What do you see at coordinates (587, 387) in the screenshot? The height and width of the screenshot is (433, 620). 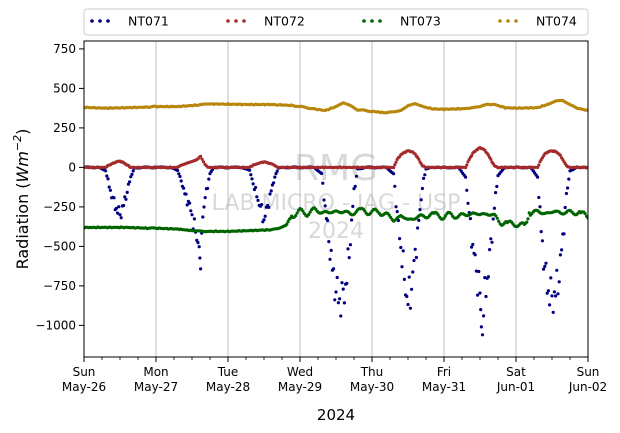 I see `x-tick-label-date: Jun-02` at bounding box center [587, 387].